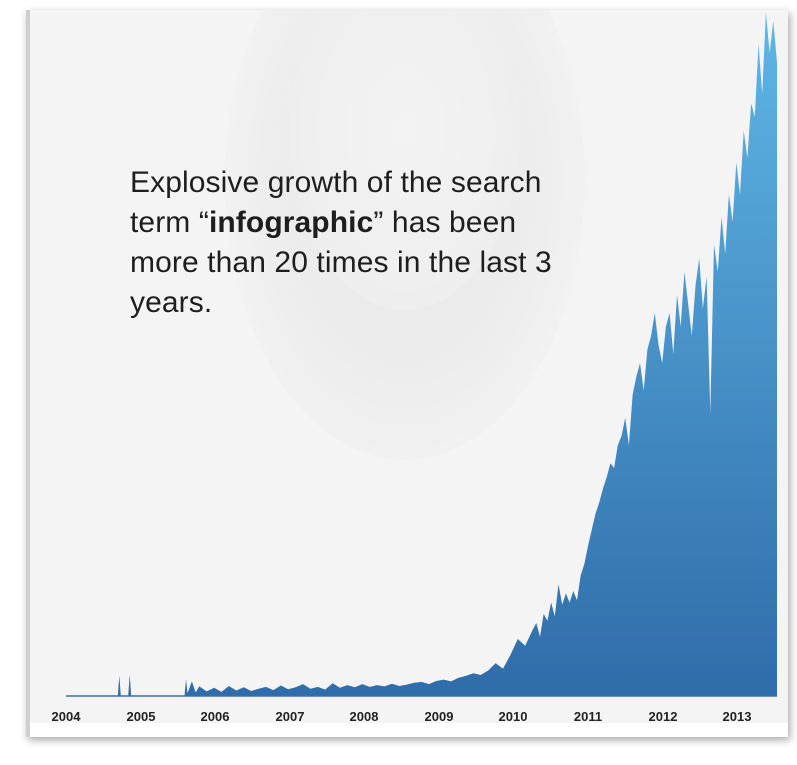 The height and width of the screenshot is (765, 797). What do you see at coordinates (378, 222) in the screenshot?
I see `headline-close-quote: ”` at bounding box center [378, 222].